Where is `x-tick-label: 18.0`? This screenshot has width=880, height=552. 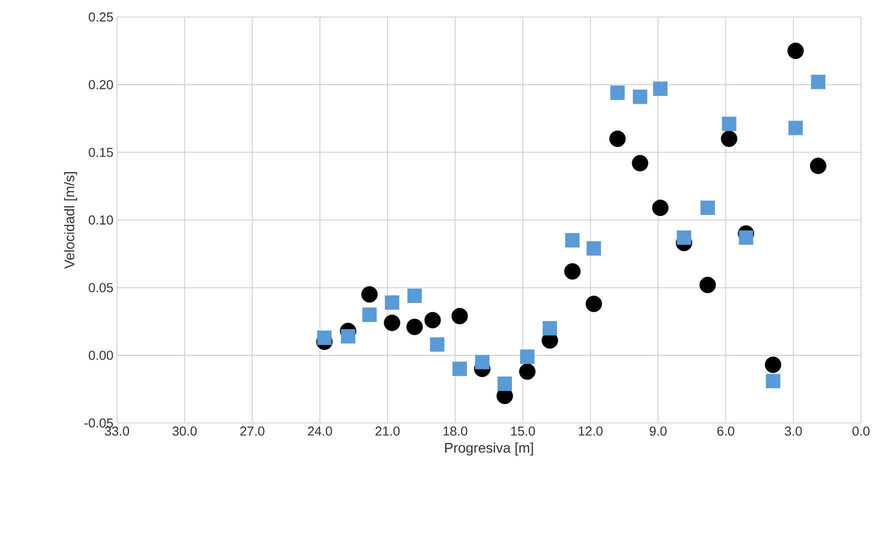 x-tick-label: 18.0 is located at coordinates (456, 431).